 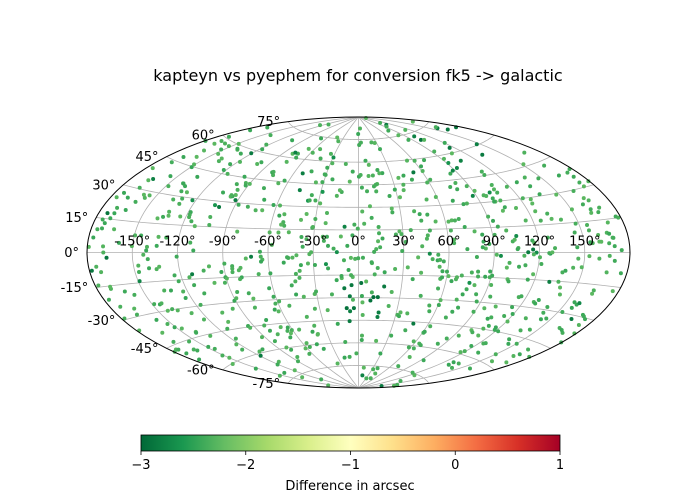 I want to click on latitude-label: -60°, so click(x=201, y=370).